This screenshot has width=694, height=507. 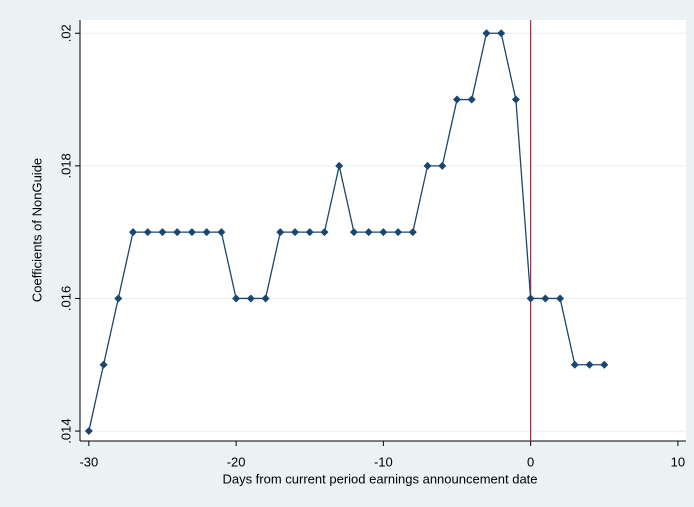 What do you see at coordinates (678, 461) in the screenshot?
I see `x-tick-label: 10` at bounding box center [678, 461].